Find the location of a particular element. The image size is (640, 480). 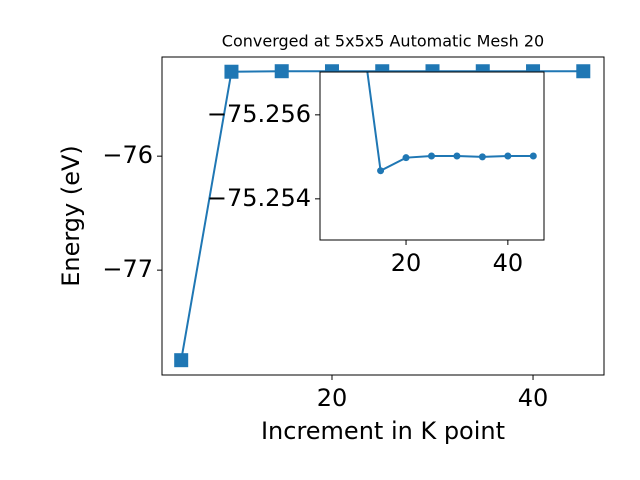

chart-title: Converged at 5x5x5 Automatic Mesh 20 is located at coordinates (383, 41).